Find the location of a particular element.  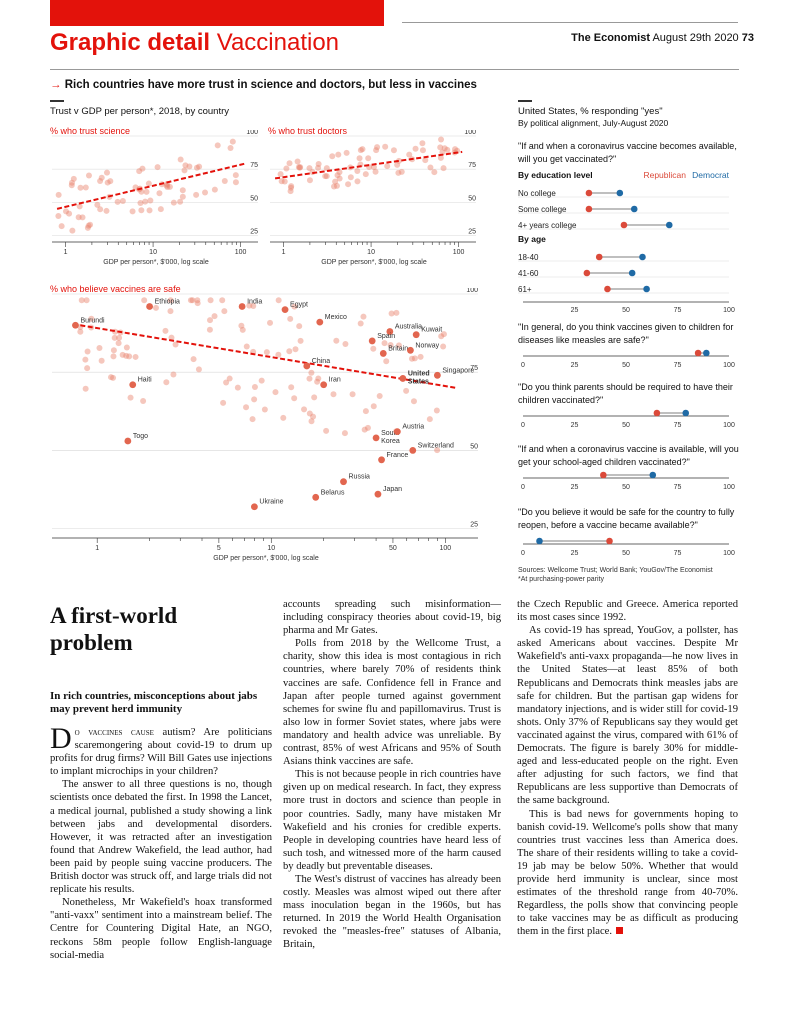

country-label: Egypt is located at coordinates (299, 305).